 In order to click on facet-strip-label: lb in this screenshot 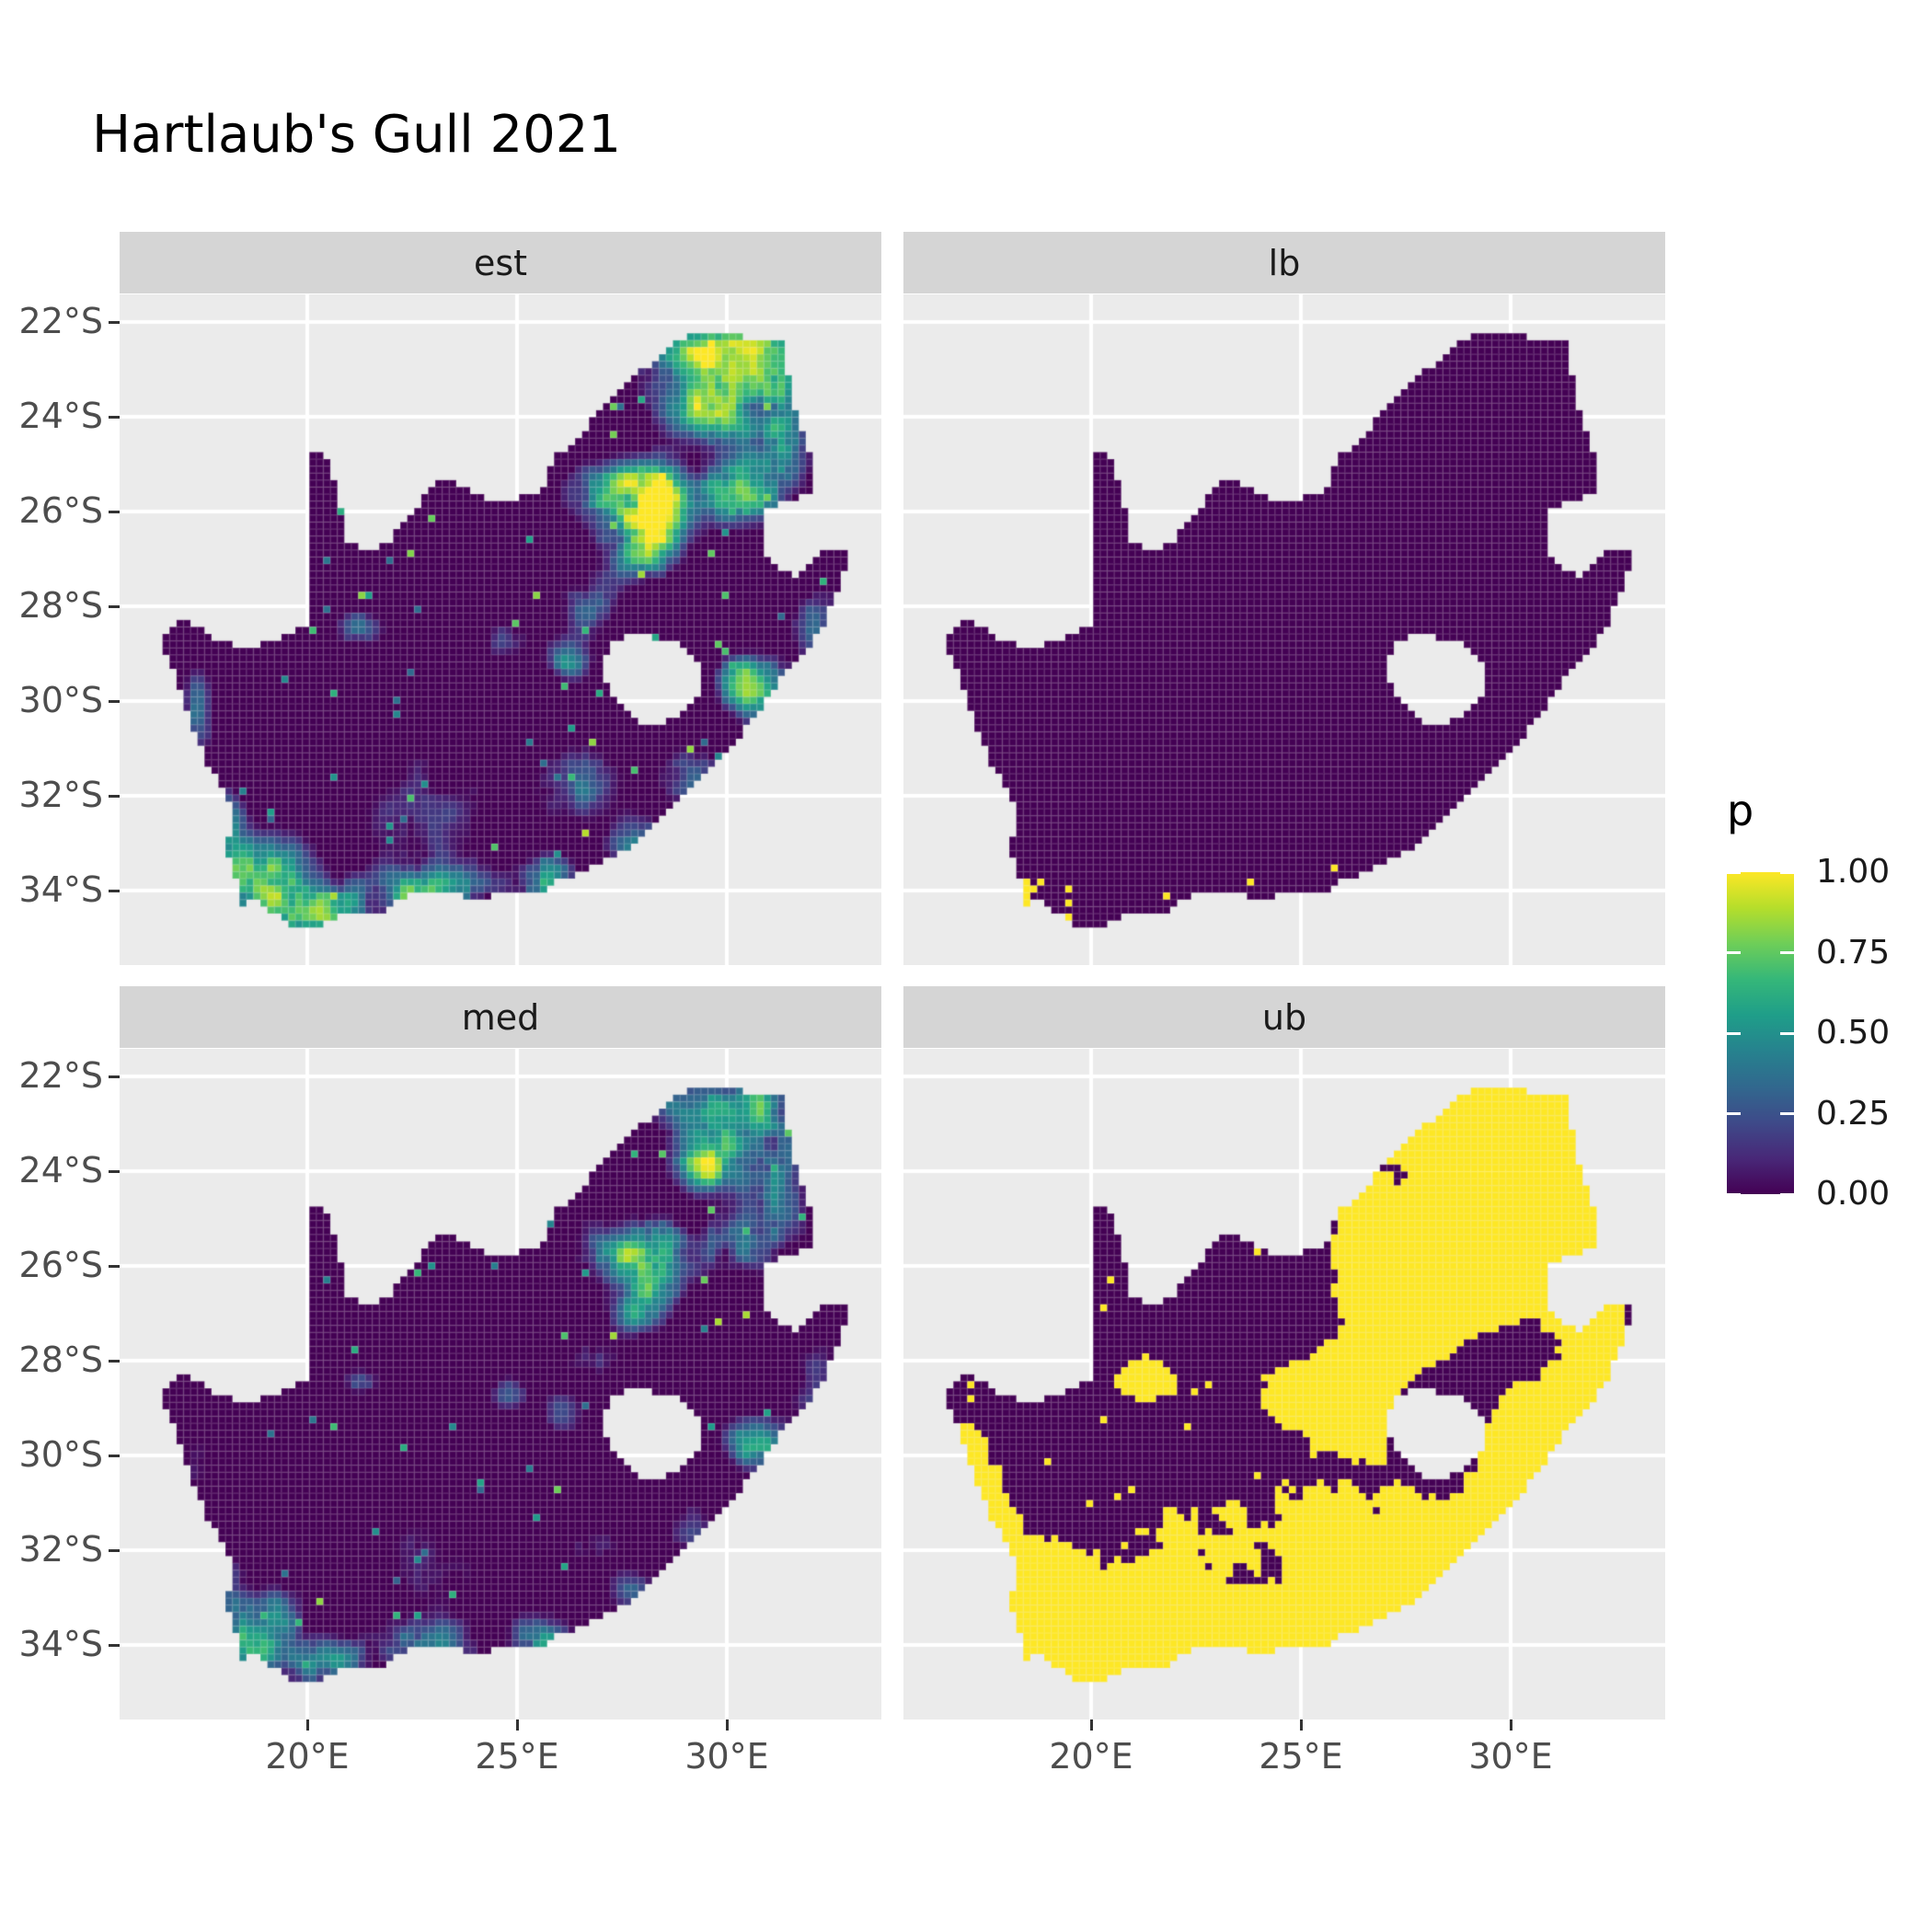, I will do `click(1284, 262)`.